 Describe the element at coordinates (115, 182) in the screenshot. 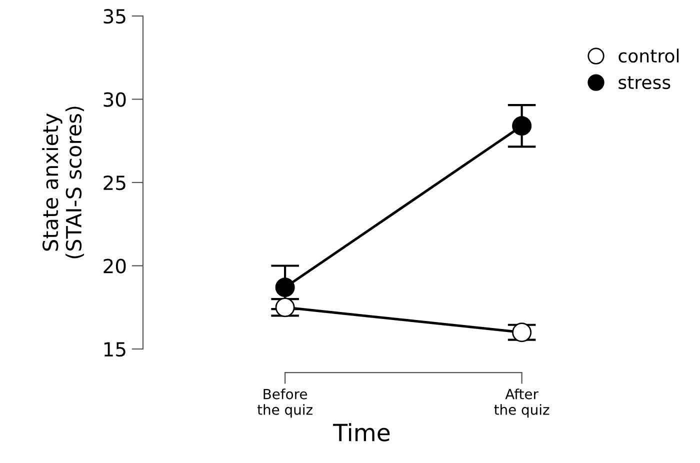

I see `y-tick-label: 25` at that location.